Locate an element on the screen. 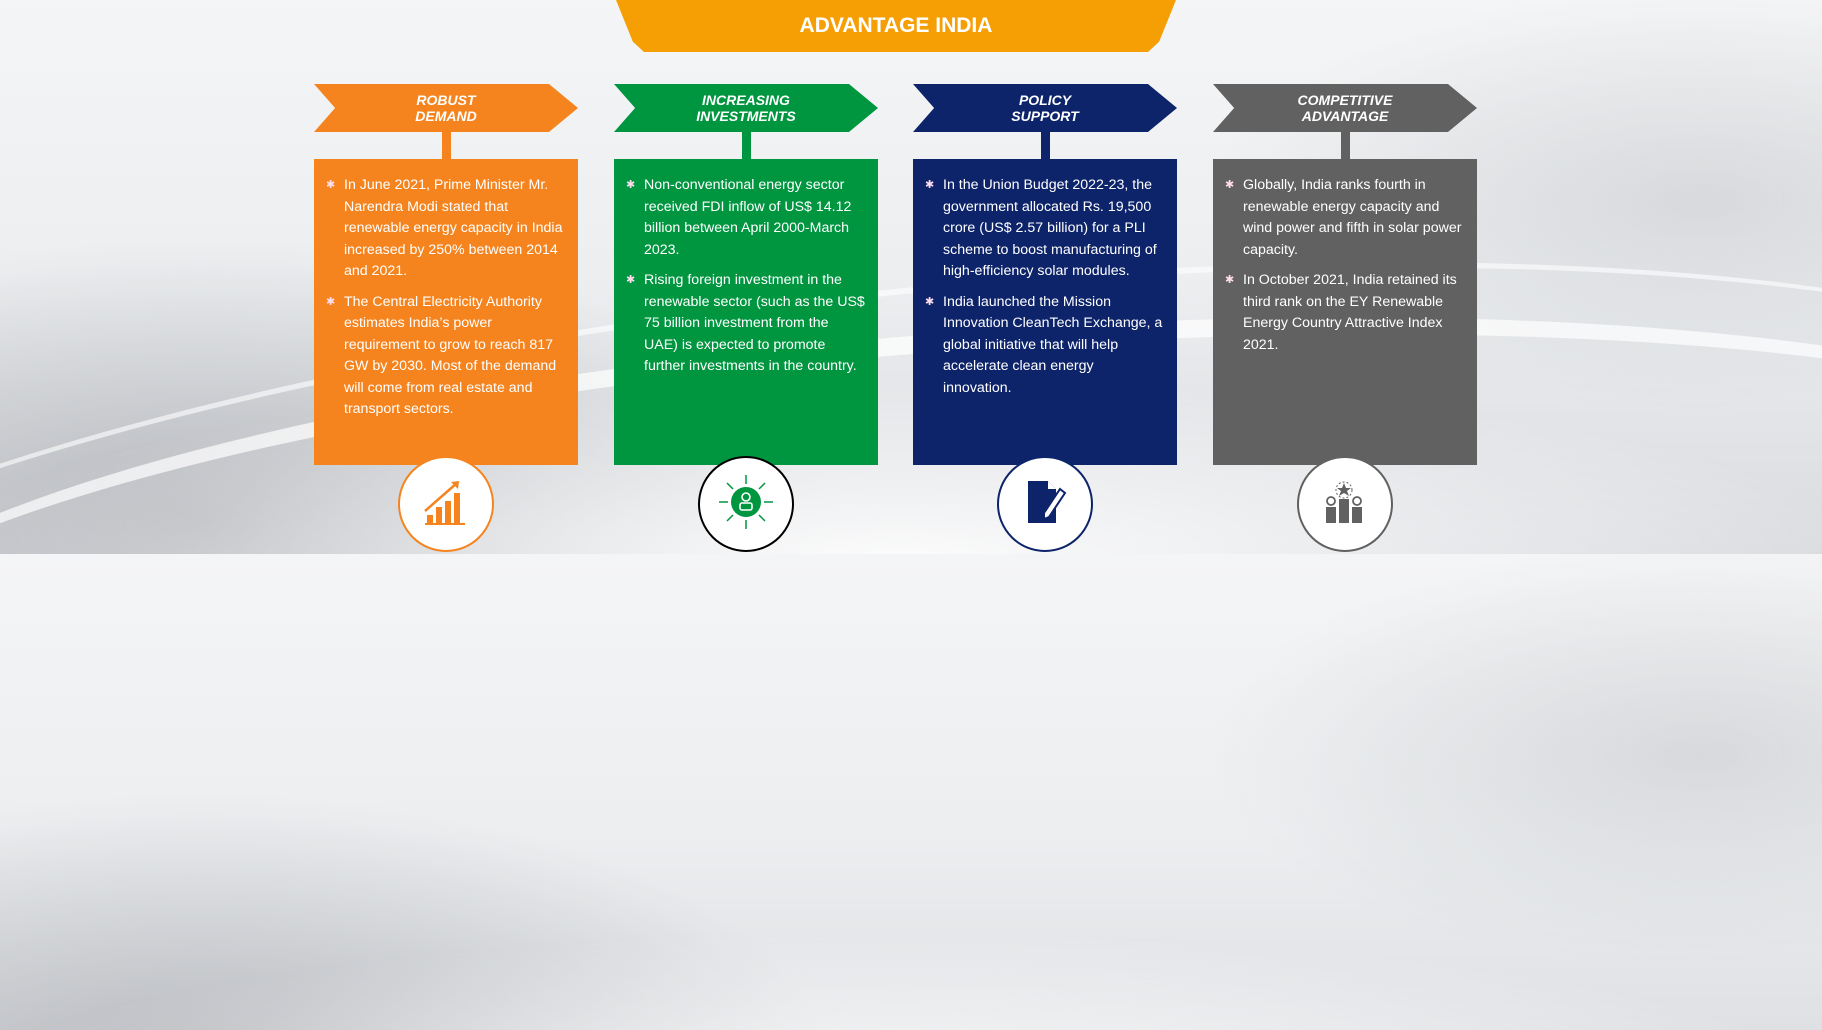 This screenshot has height=1030, width=1822. card-title: COMPETITIVE ADVANTAGE is located at coordinates (1345, 108).